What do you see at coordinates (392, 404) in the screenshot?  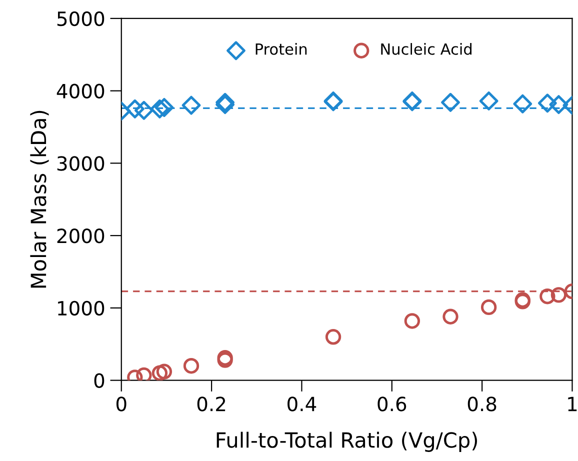 I see `x-tick-label: 0.6` at bounding box center [392, 404].